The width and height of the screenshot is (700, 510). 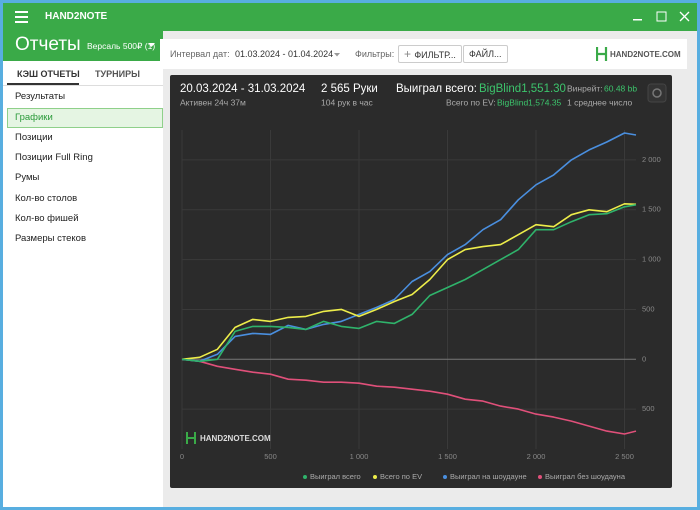 What do you see at coordinates (213, 102) in the screenshot?
I see `active-time: Активен 24ч 37м` at bounding box center [213, 102].